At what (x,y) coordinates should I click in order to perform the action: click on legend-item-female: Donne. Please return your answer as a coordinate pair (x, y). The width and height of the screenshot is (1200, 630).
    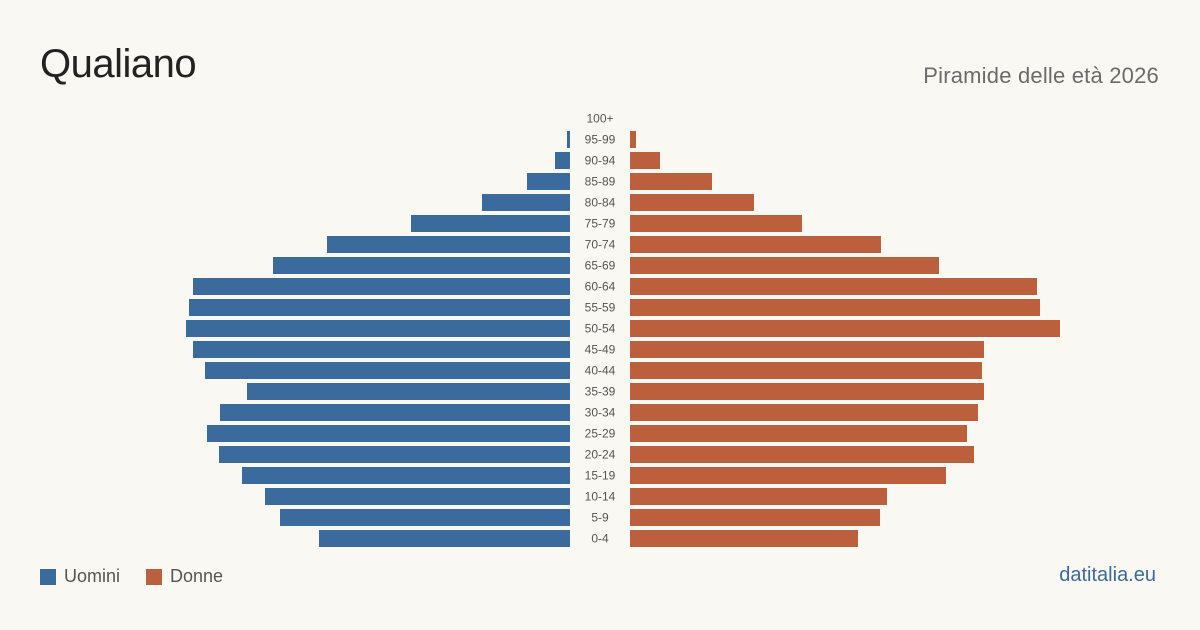
    Looking at the image, I should click on (184, 576).